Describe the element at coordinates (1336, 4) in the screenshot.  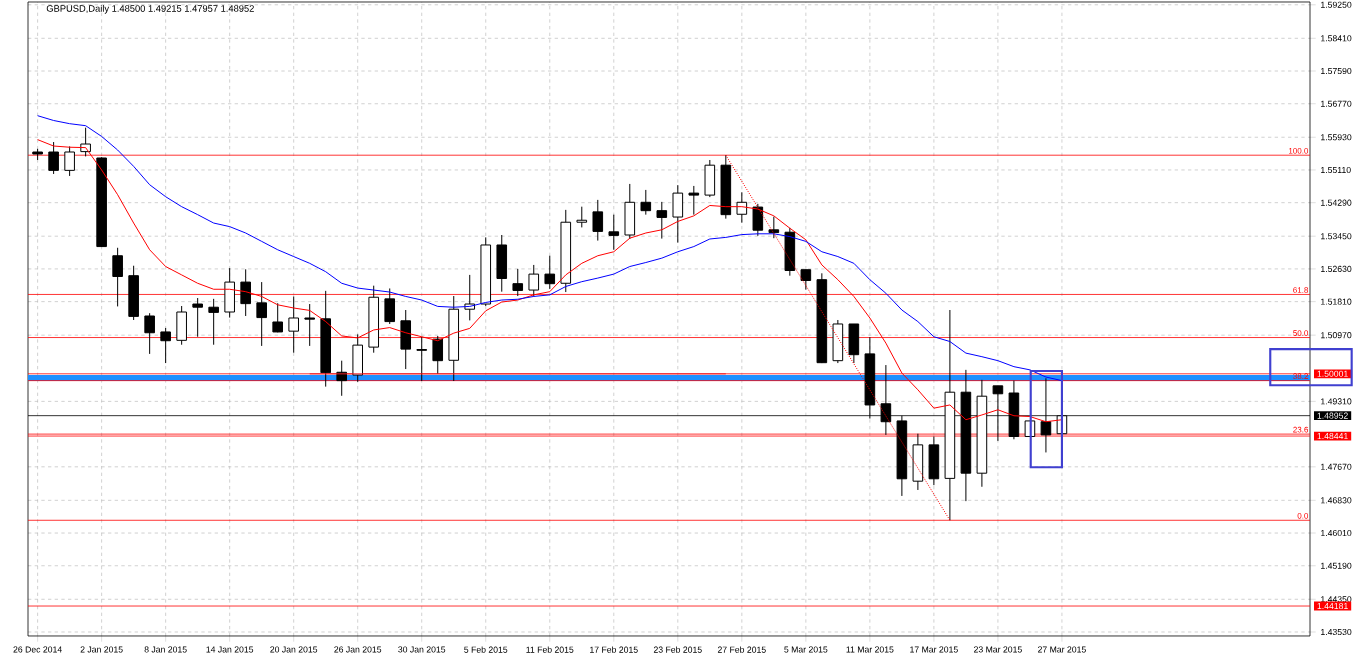
I see `y-tick-label: 1.59250` at that location.